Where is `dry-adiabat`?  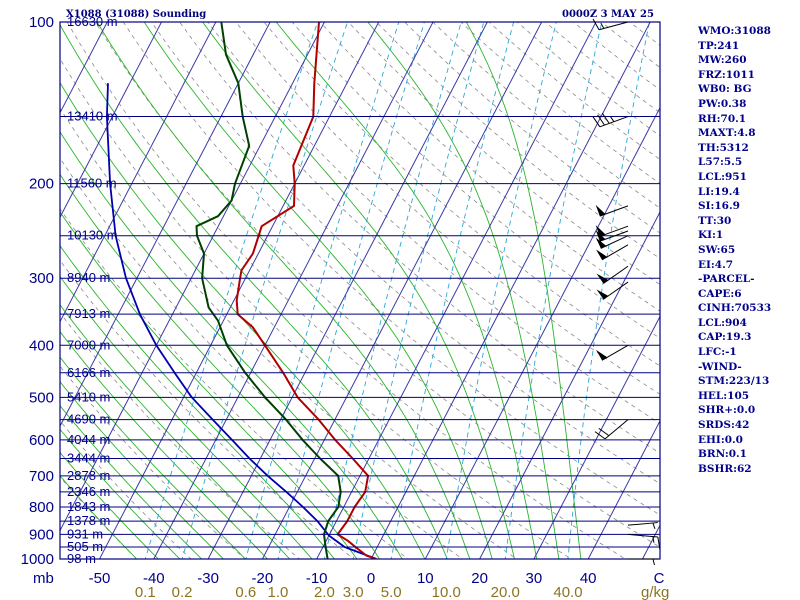 dry-adiabat is located at coordinates (180, 435).